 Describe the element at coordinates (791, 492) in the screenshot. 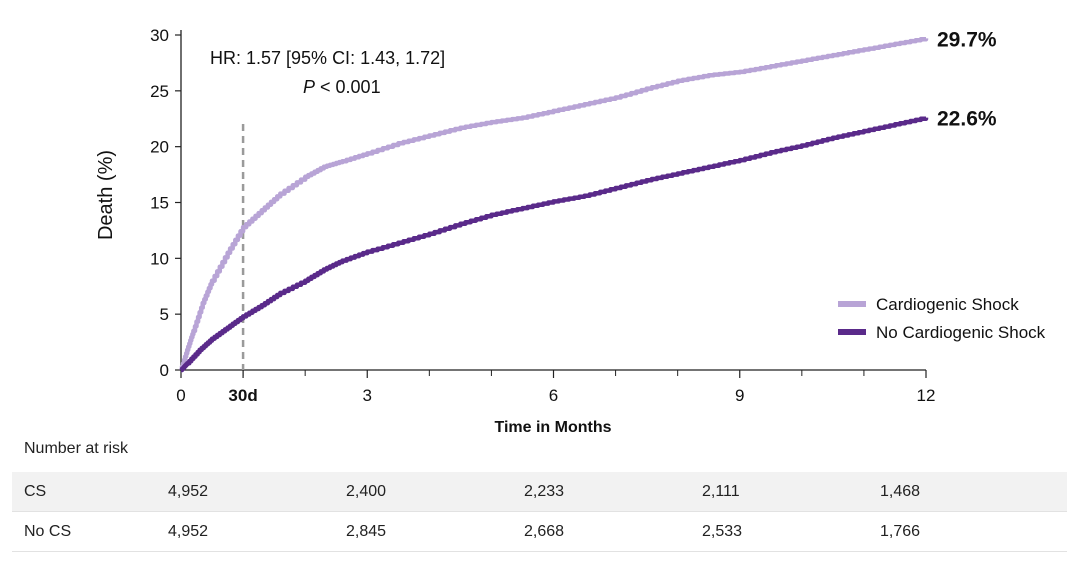

I see `risk-cell: 2,111` at that location.